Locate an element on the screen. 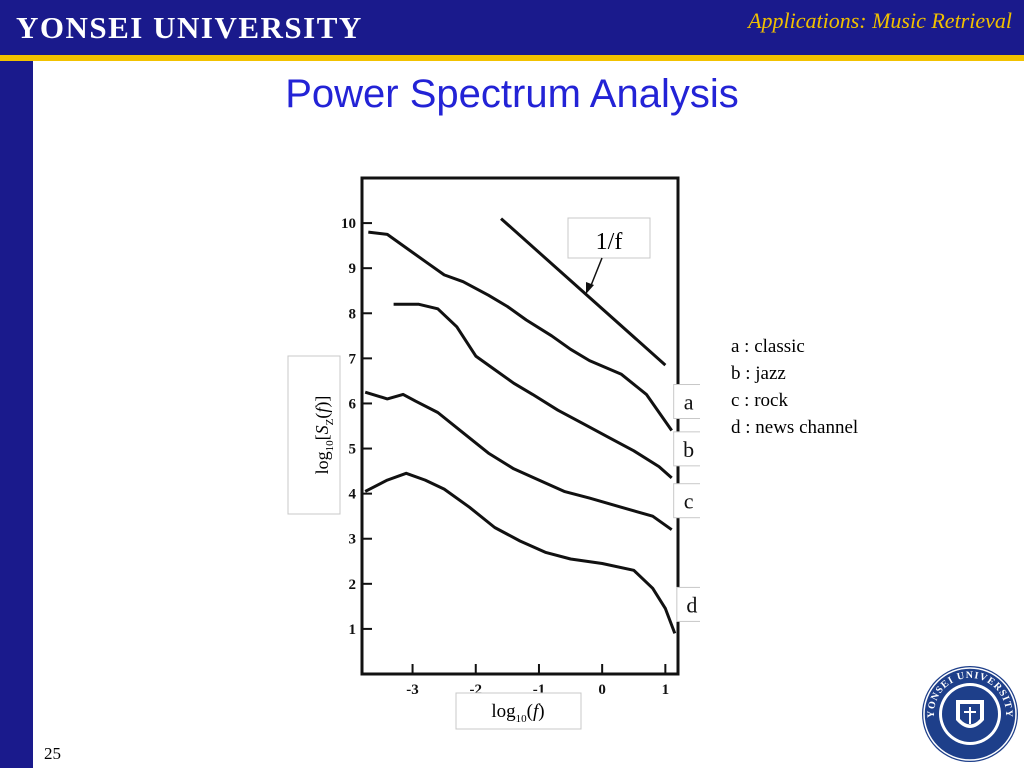  series-label-box-c is located at coordinates (686, 501).